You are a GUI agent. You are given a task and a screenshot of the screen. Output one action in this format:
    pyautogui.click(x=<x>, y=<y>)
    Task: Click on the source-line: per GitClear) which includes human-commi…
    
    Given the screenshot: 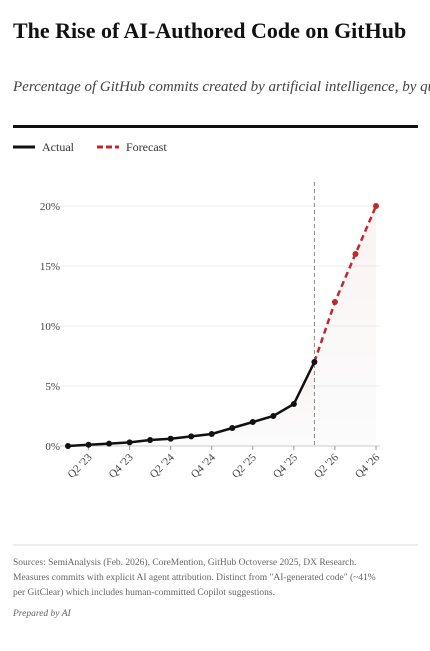 What is the action you would take?
    pyautogui.click(x=144, y=592)
    